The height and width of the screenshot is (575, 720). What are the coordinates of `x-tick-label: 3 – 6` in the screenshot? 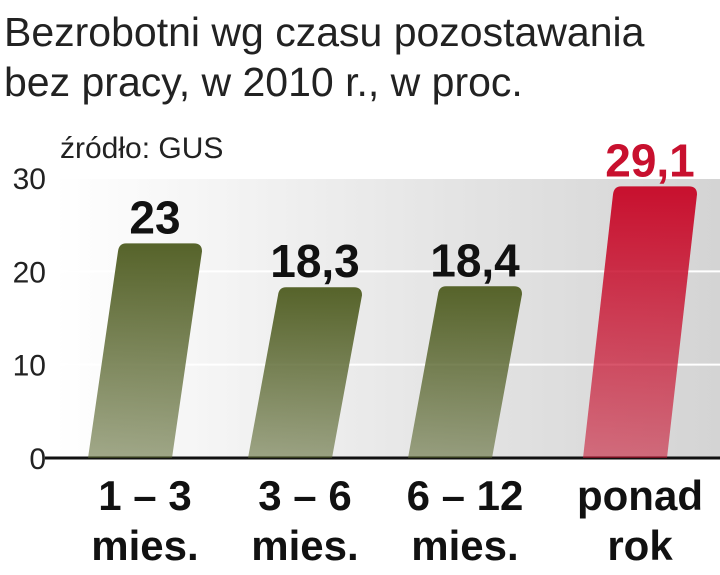 It's located at (304, 495).